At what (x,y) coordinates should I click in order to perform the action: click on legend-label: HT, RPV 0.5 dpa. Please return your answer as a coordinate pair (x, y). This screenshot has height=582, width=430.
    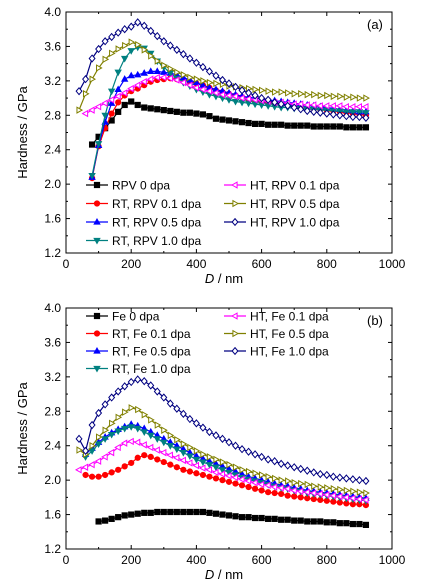
    Looking at the image, I should click on (295, 204).